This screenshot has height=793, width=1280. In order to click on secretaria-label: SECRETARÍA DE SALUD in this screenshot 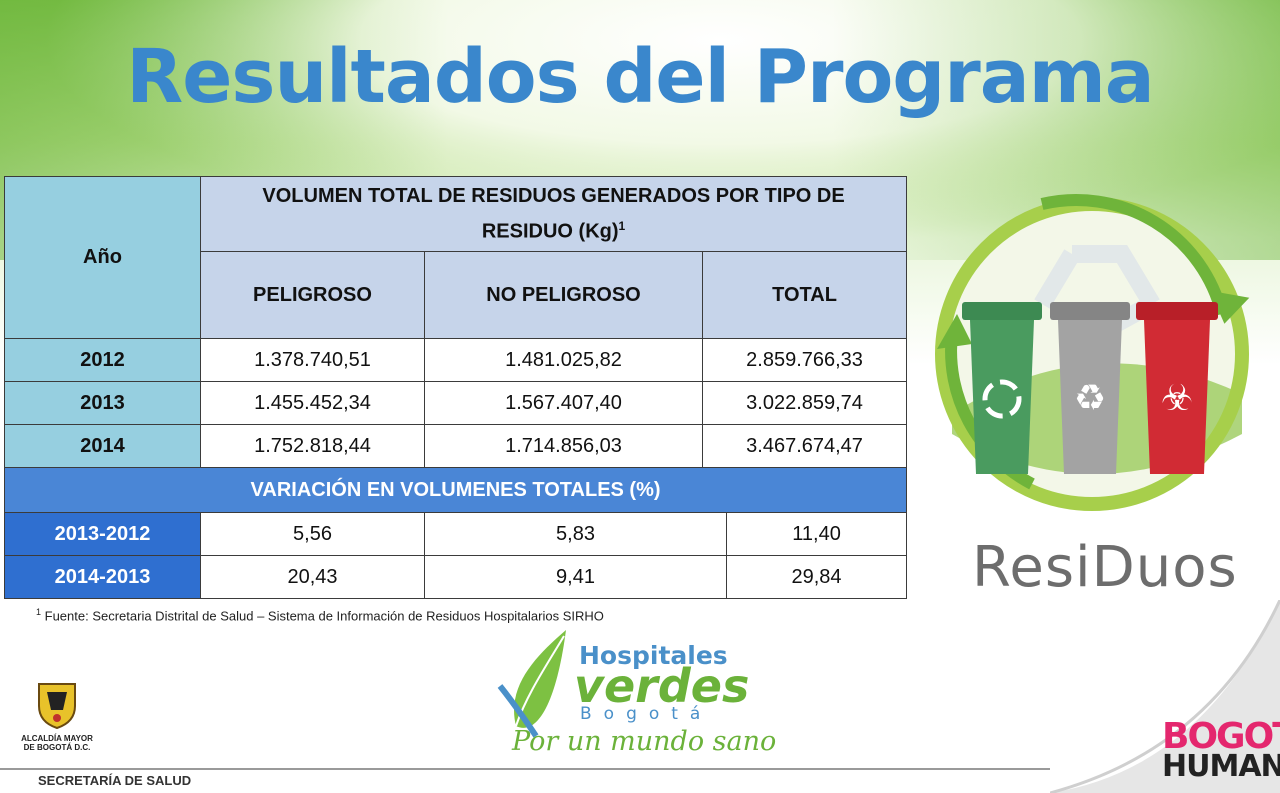, I will do `click(115, 780)`.